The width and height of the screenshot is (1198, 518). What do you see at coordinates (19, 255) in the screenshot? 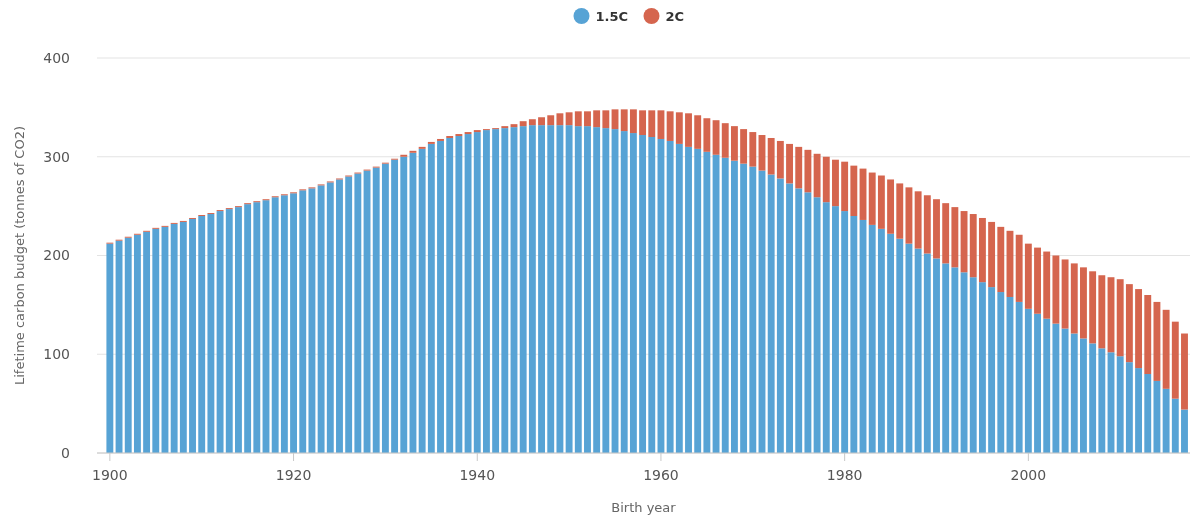
I see `y-axis-title: Lifetime carbon budget (tonnes of CO2)` at bounding box center [19, 255].